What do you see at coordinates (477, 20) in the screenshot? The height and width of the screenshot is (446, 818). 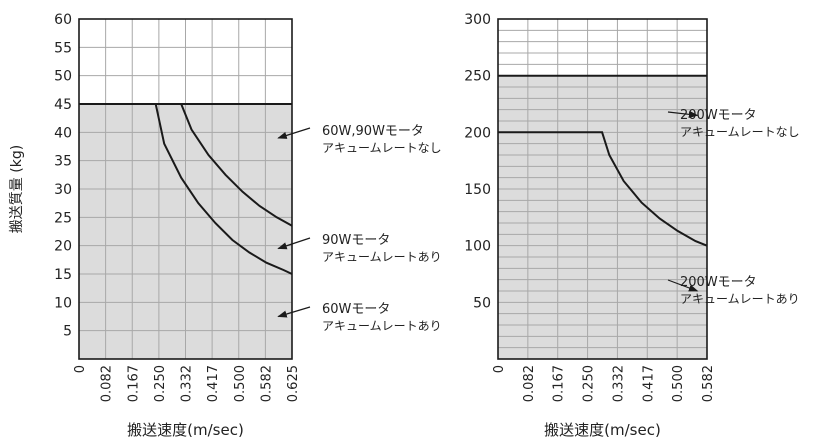 I see `chart2-y-tick-label: 300` at bounding box center [477, 20].